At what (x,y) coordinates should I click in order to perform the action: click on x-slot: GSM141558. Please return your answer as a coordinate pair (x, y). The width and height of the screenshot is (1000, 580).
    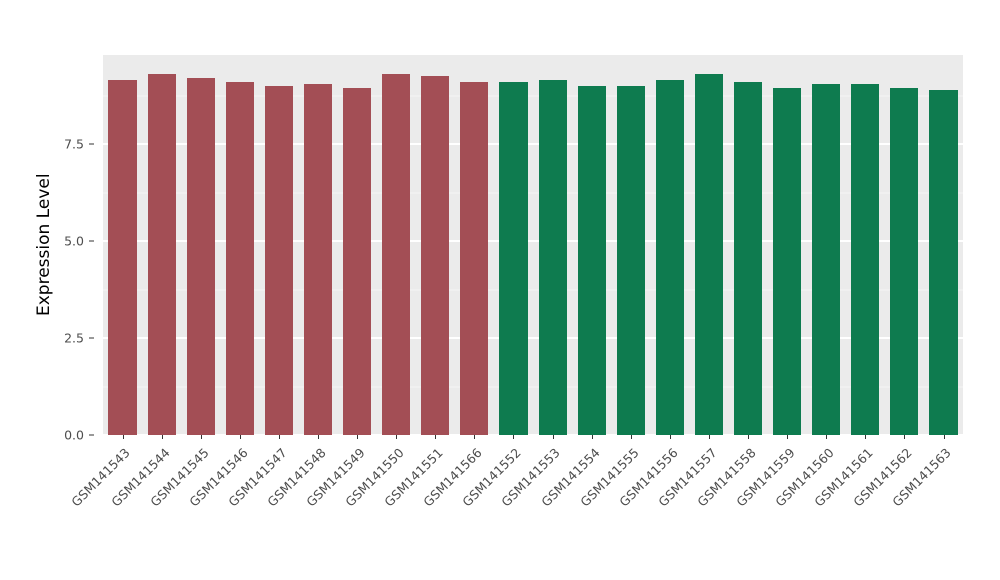
    Looking at the image, I should click on (731, 495).